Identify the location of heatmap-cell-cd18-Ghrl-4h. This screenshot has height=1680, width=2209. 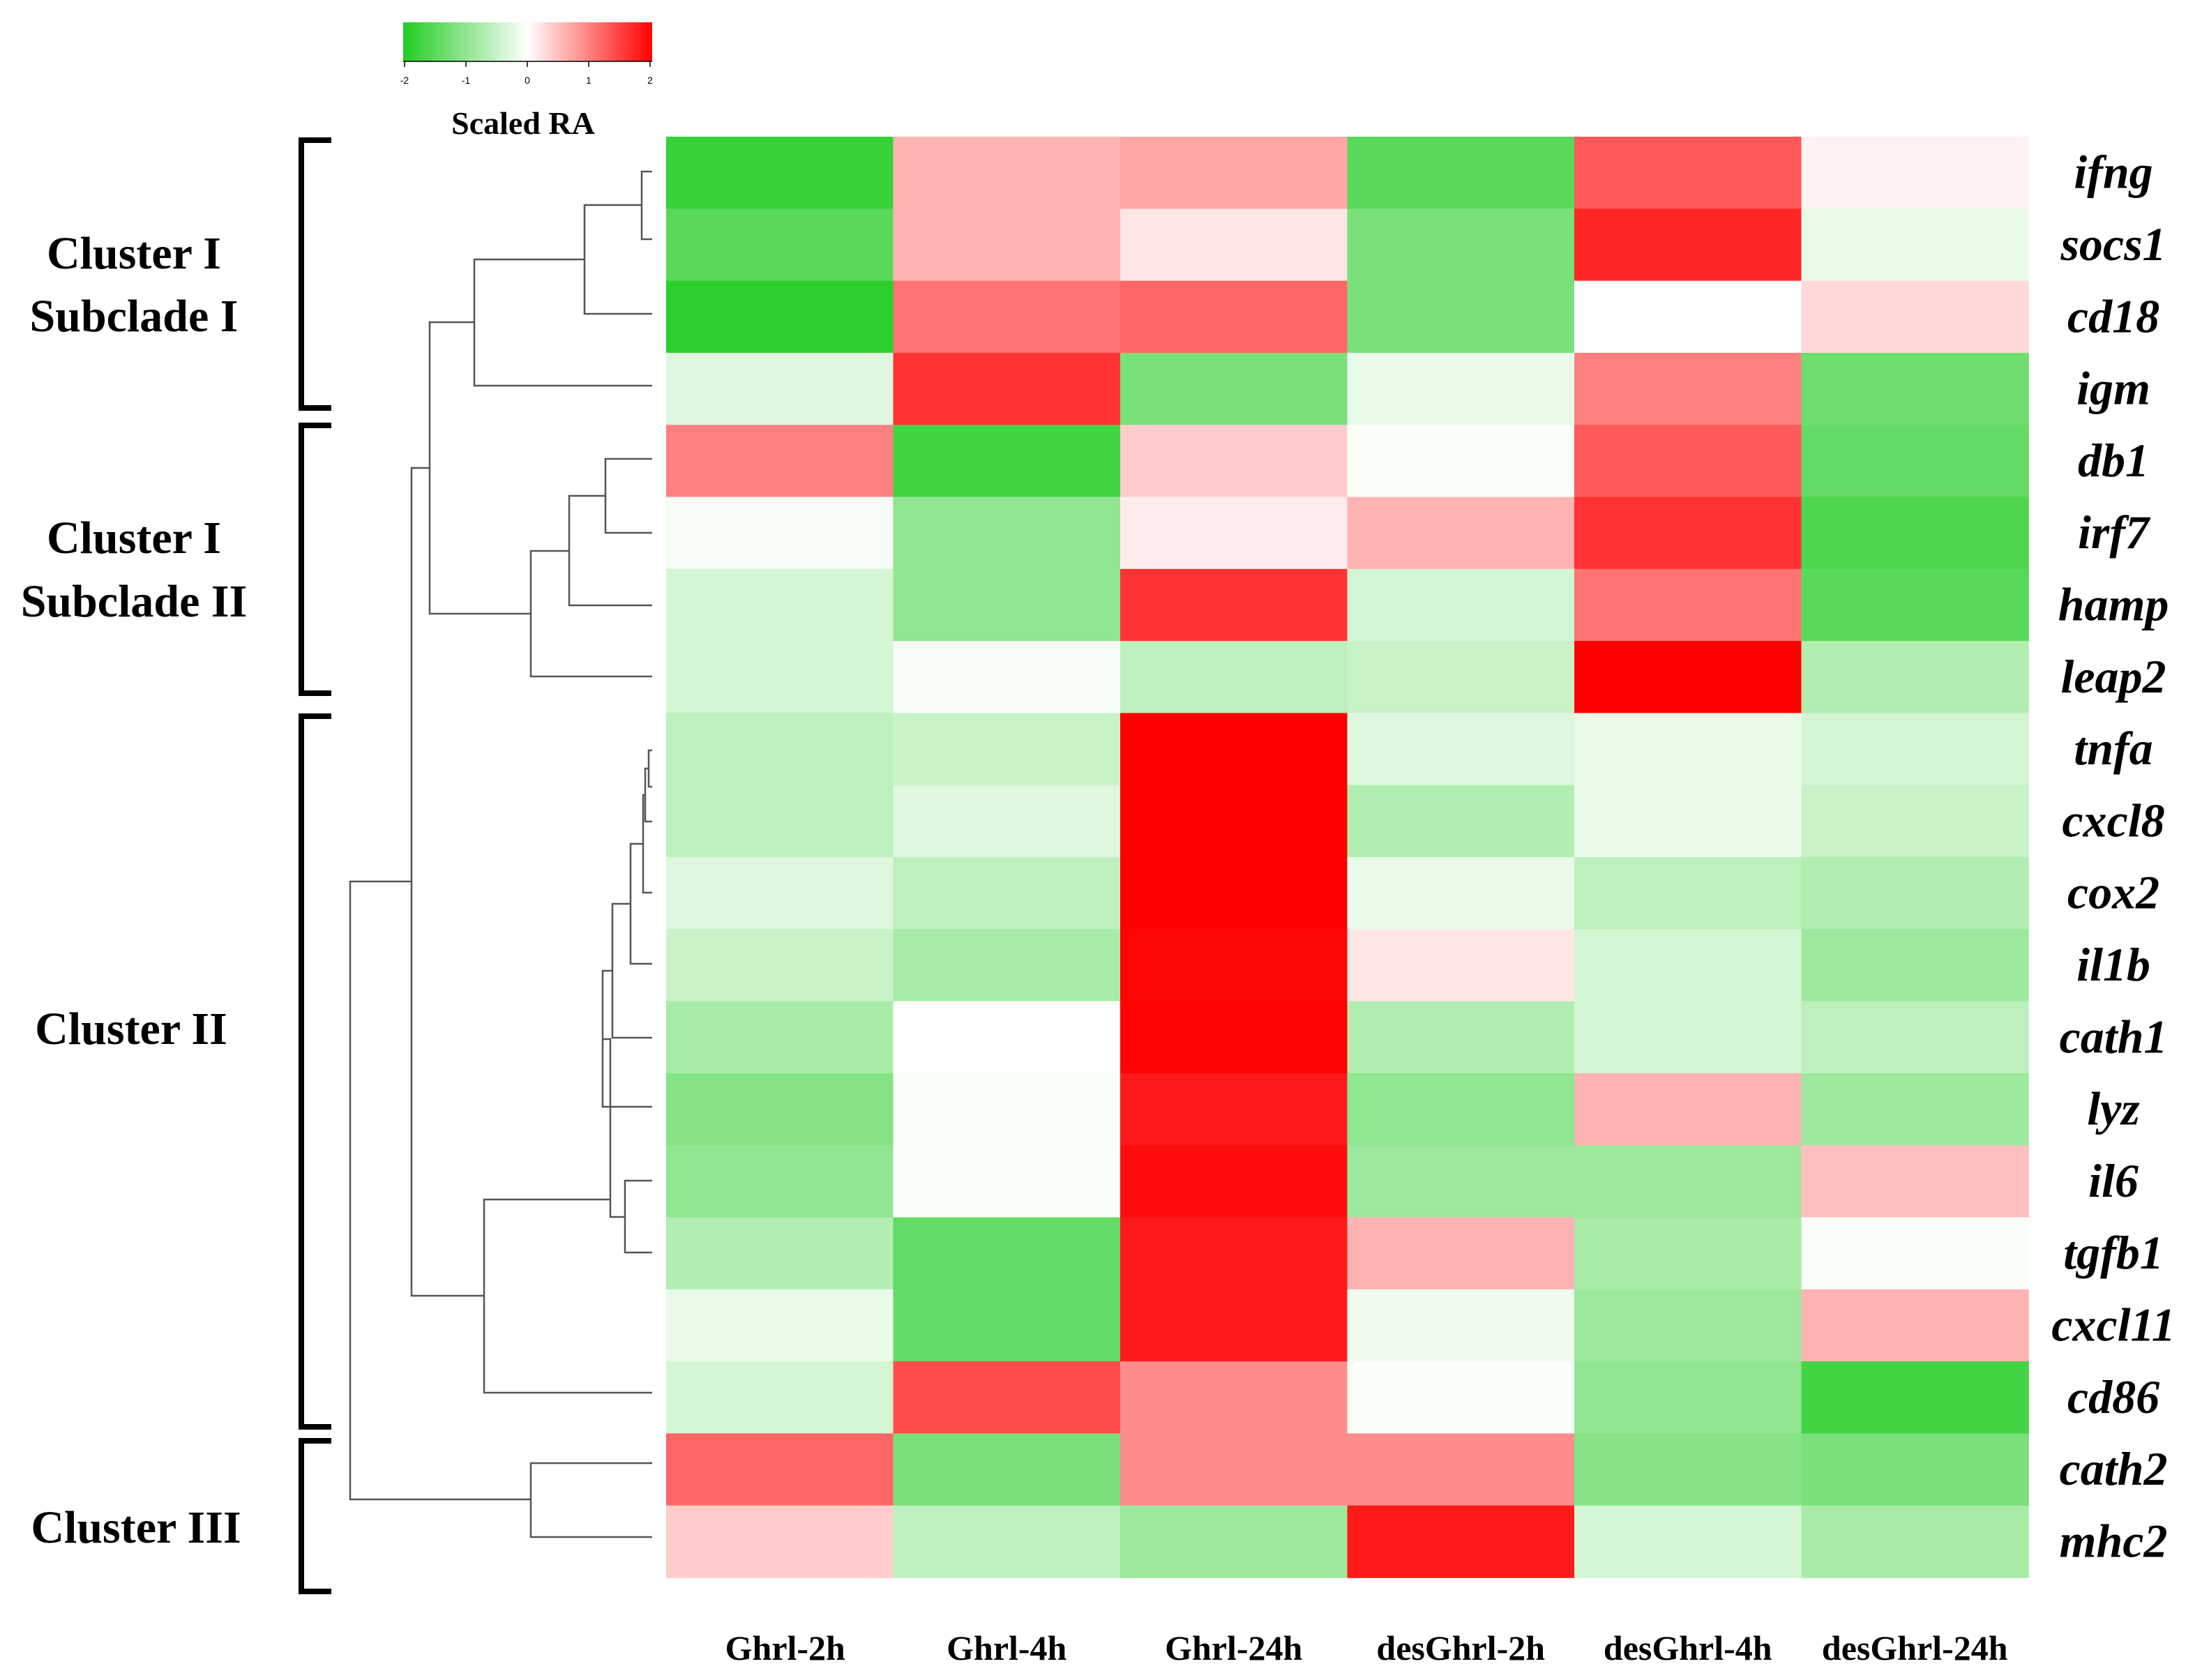
(1007, 317).